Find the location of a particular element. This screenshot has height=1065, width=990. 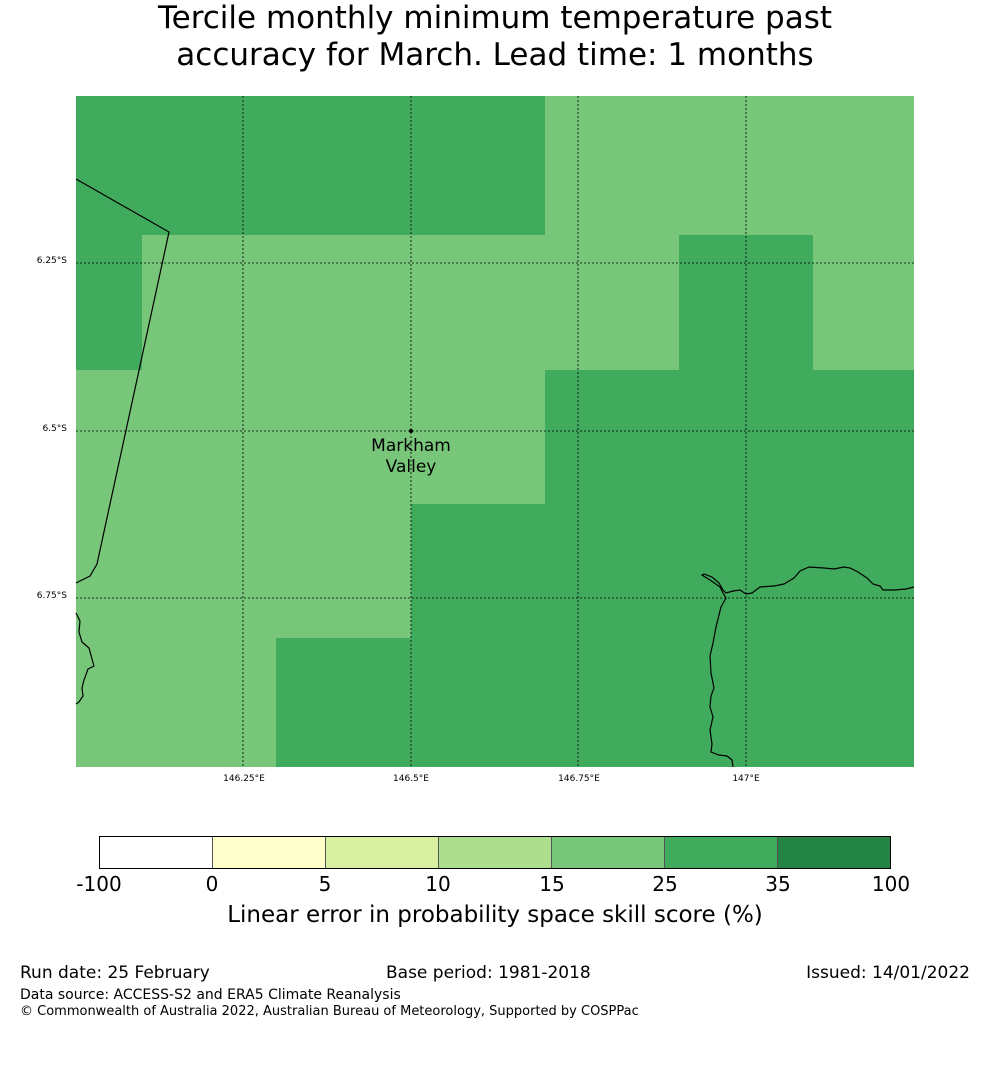

colorbar is located at coordinates (495, 852).